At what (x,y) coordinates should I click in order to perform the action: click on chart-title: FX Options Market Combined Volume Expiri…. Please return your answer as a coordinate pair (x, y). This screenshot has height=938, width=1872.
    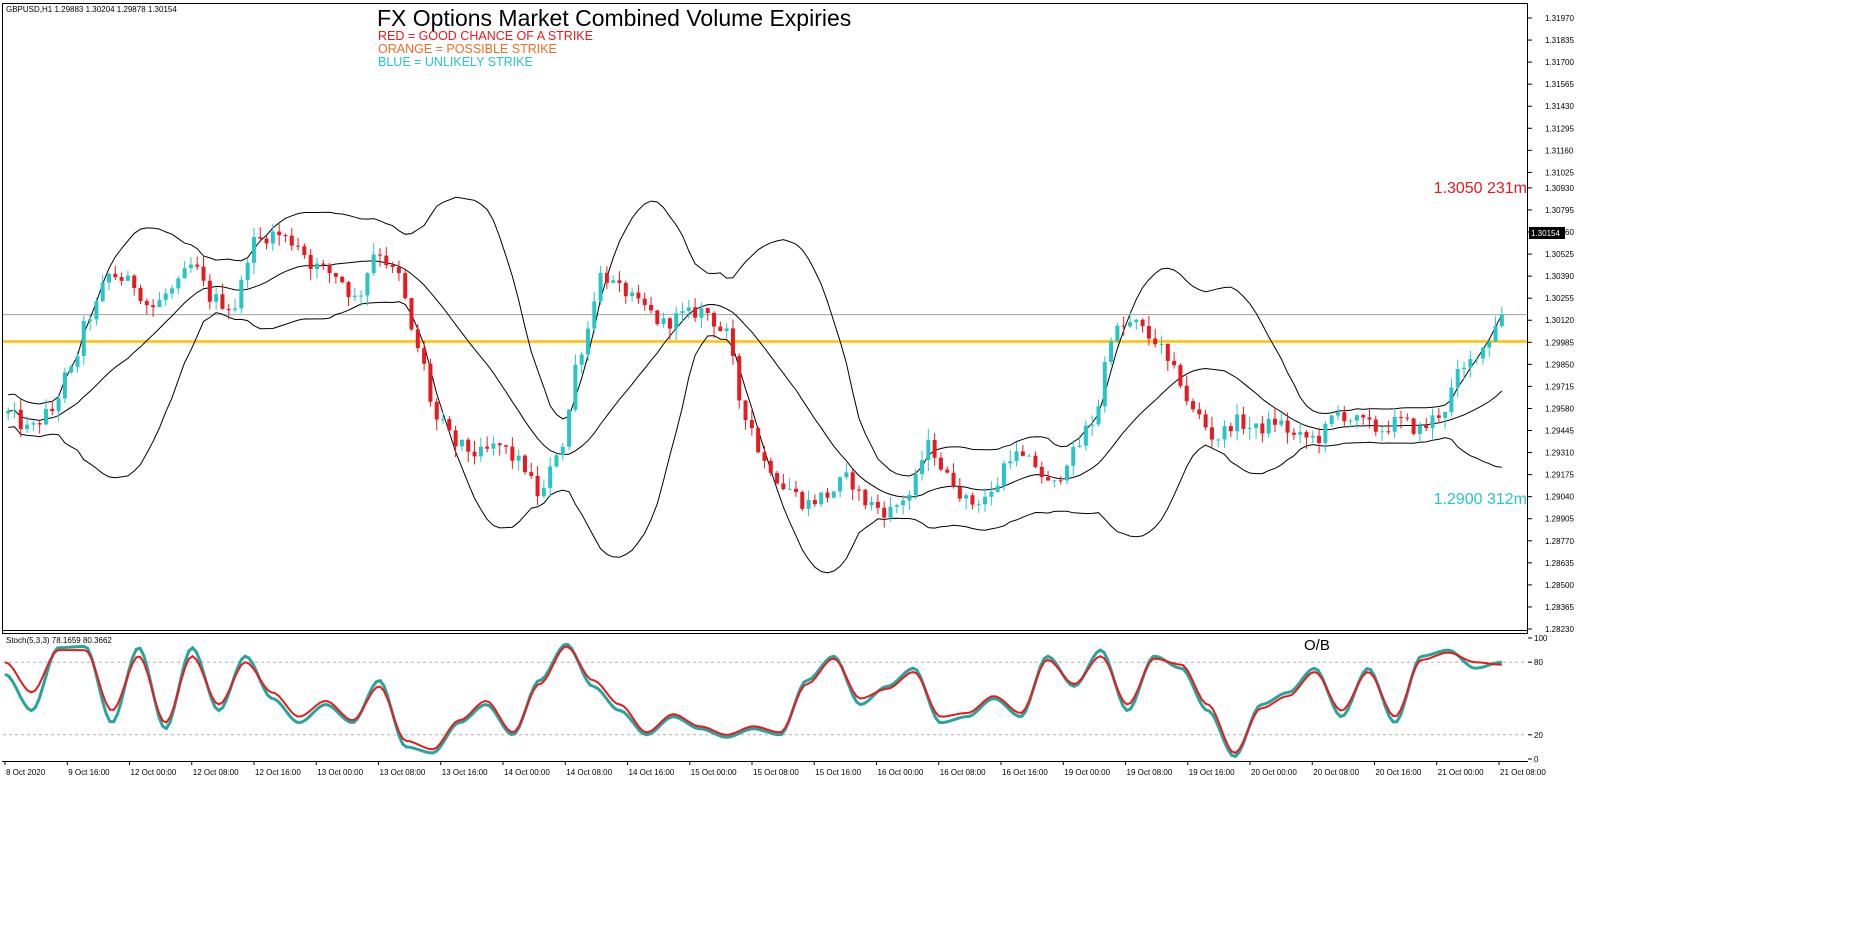
    Looking at the image, I should click on (614, 18).